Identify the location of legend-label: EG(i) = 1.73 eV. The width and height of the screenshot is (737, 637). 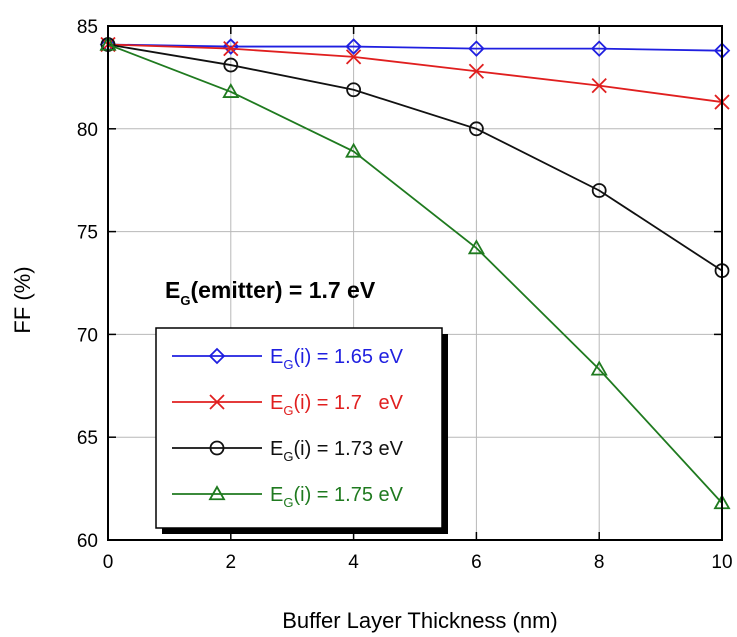
(337, 451).